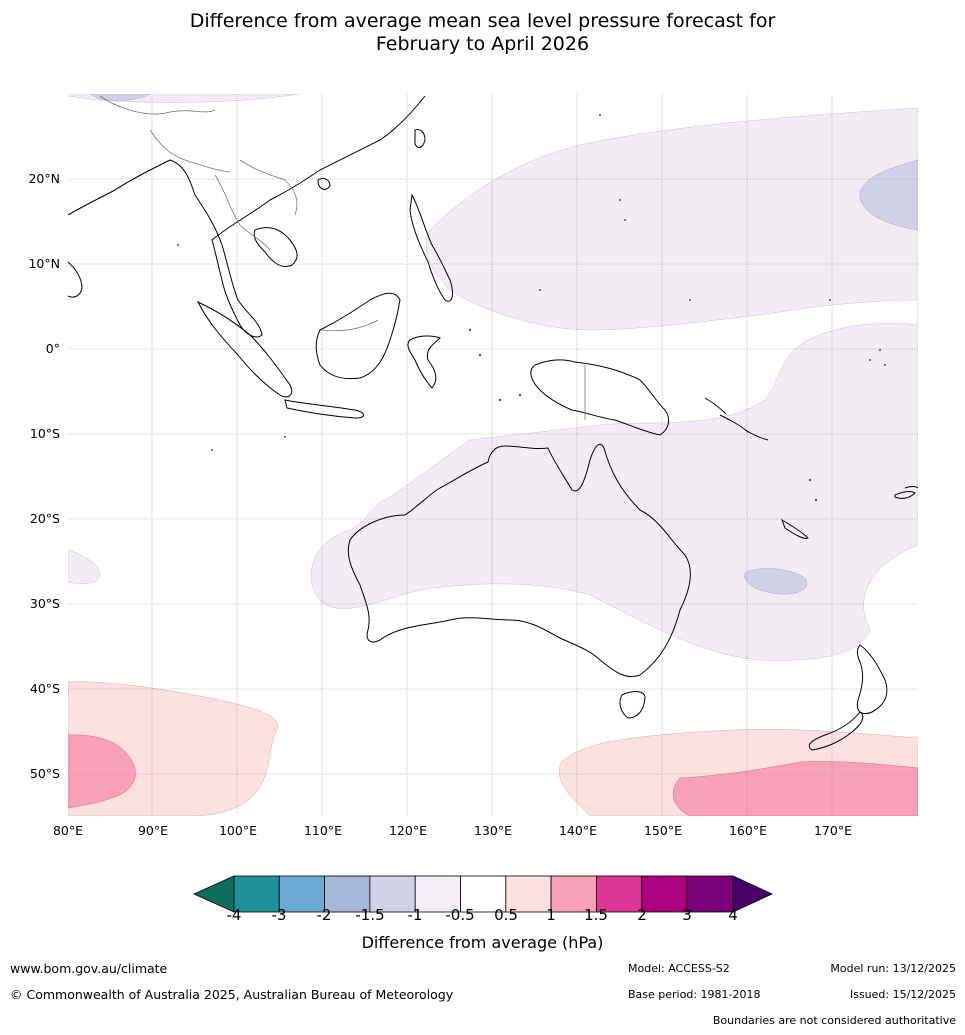 The image size is (965, 1035). What do you see at coordinates (44, 688) in the screenshot?
I see `lat-label-40s: 40°S` at bounding box center [44, 688].